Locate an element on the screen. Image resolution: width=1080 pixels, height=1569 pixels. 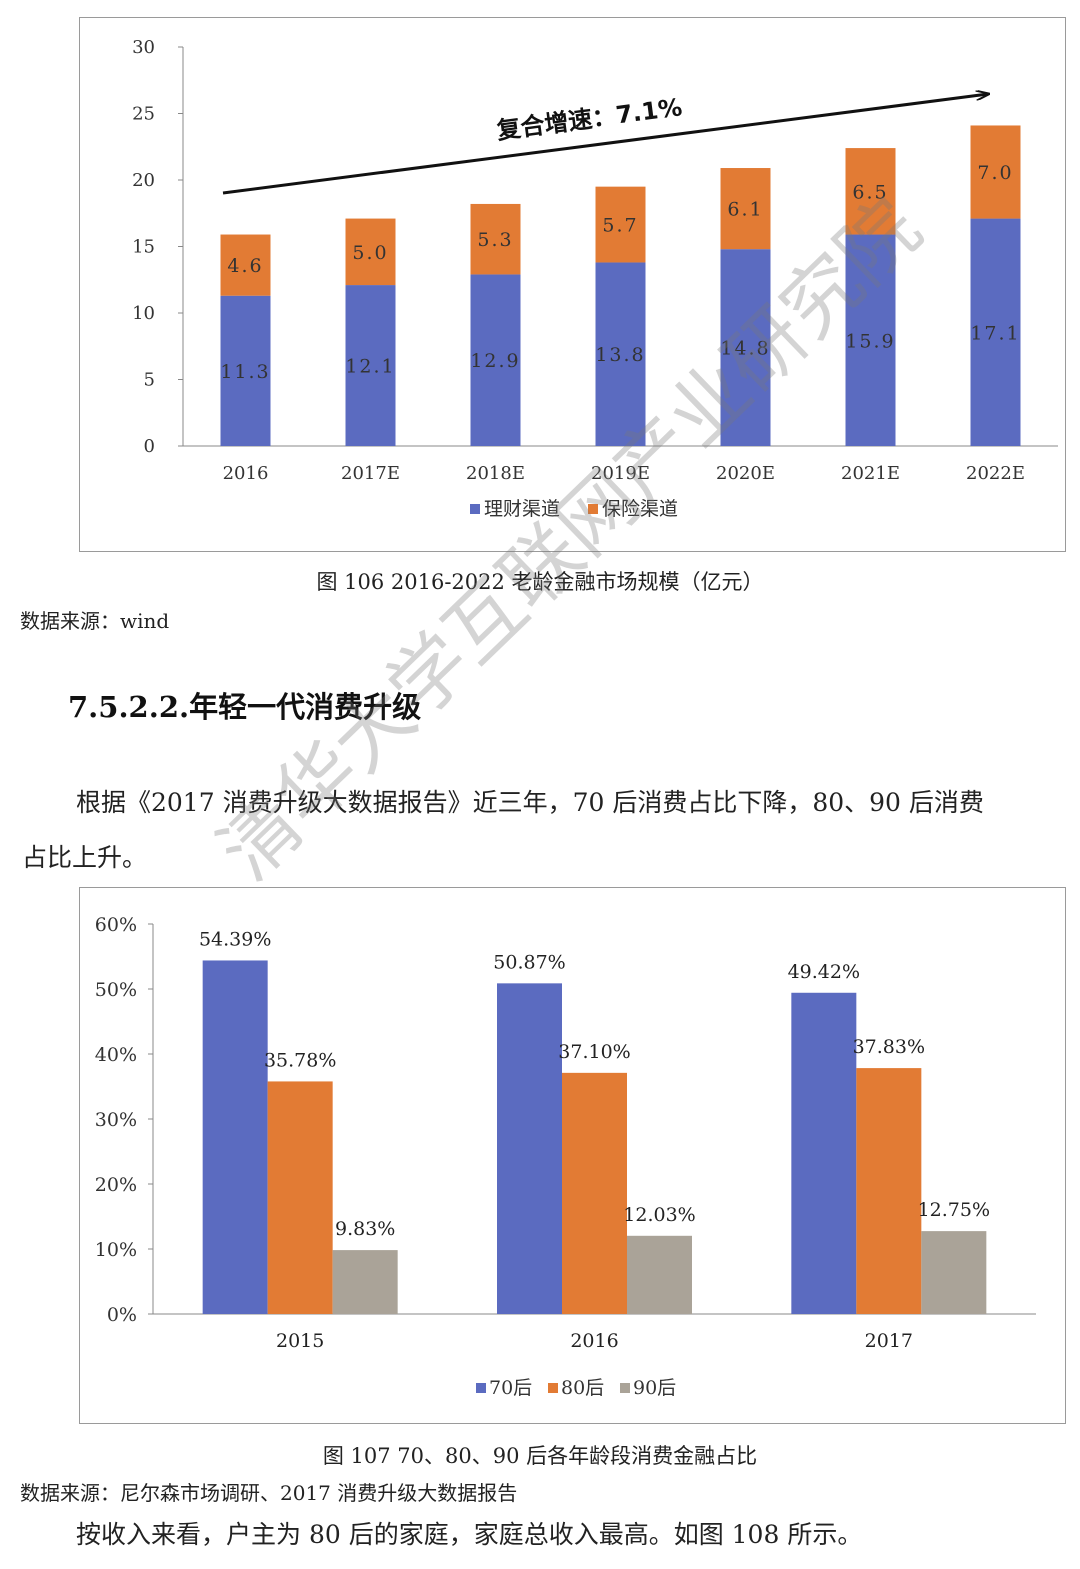
legend-label: 80后 is located at coordinates (582, 1388).